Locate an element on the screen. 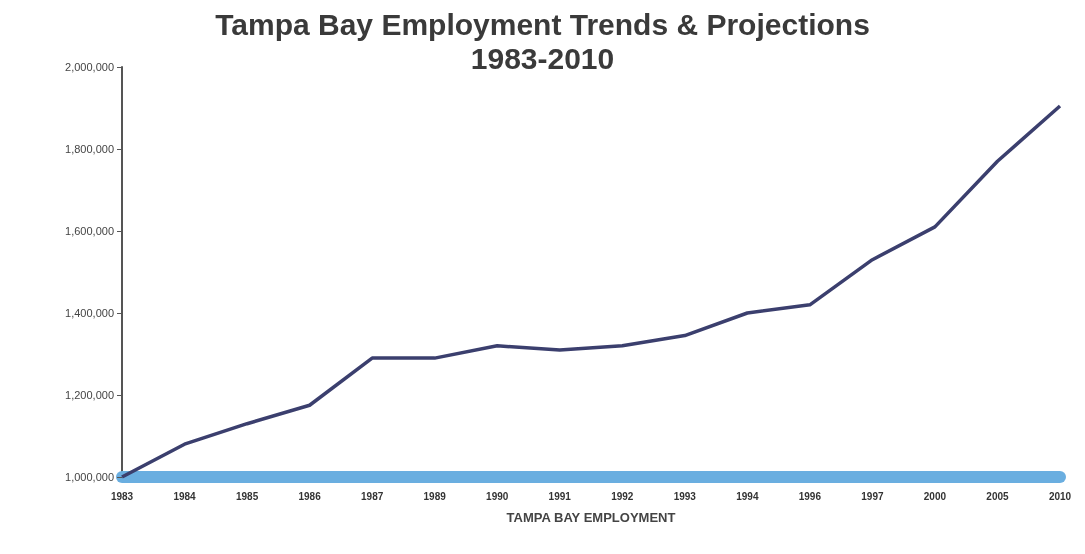  x-tick-label: 2010 is located at coordinates (1060, 496).